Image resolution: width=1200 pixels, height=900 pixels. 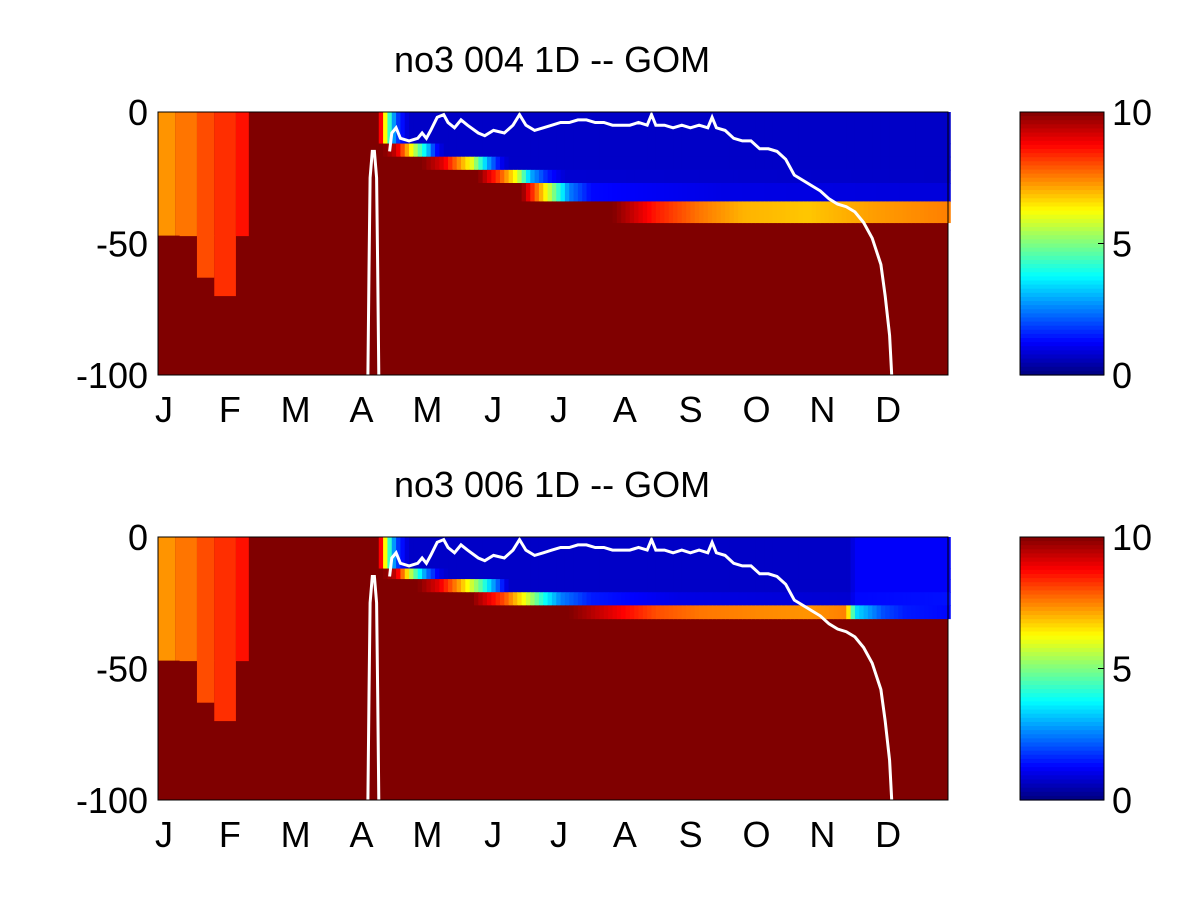 What do you see at coordinates (230, 409) in the screenshot?
I see `x-tick-label: F` at bounding box center [230, 409].